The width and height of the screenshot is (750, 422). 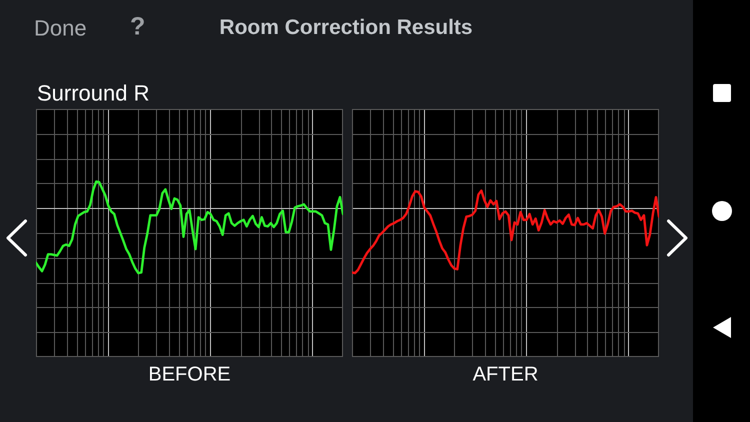 What do you see at coordinates (93, 93) in the screenshot?
I see `chart-subtitle: Surround R` at bounding box center [93, 93].